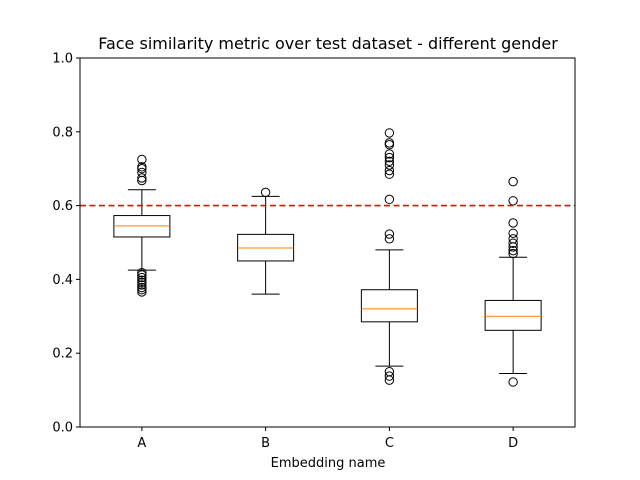 This screenshot has height=480, width=640. Describe the element at coordinates (141, 443) in the screenshot. I see `x-tick-label-a: A` at that location.